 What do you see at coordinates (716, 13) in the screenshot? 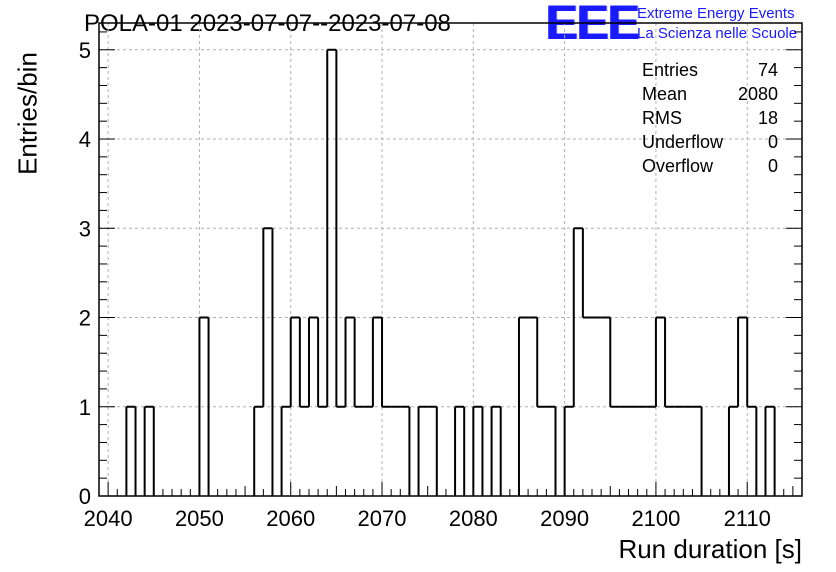
I see `eee-logo-line1: Extreme Energy Events` at bounding box center [716, 13].